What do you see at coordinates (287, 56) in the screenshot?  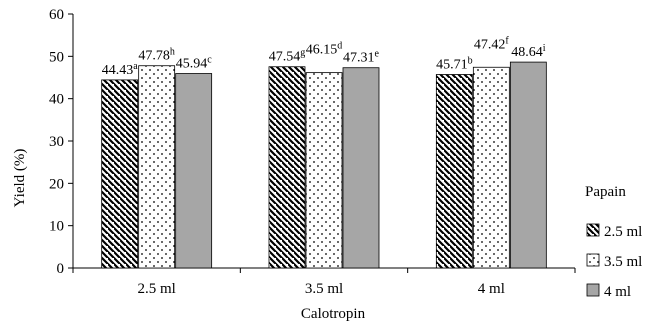 I see `data-label: 47.54g` at bounding box center [287, 56].